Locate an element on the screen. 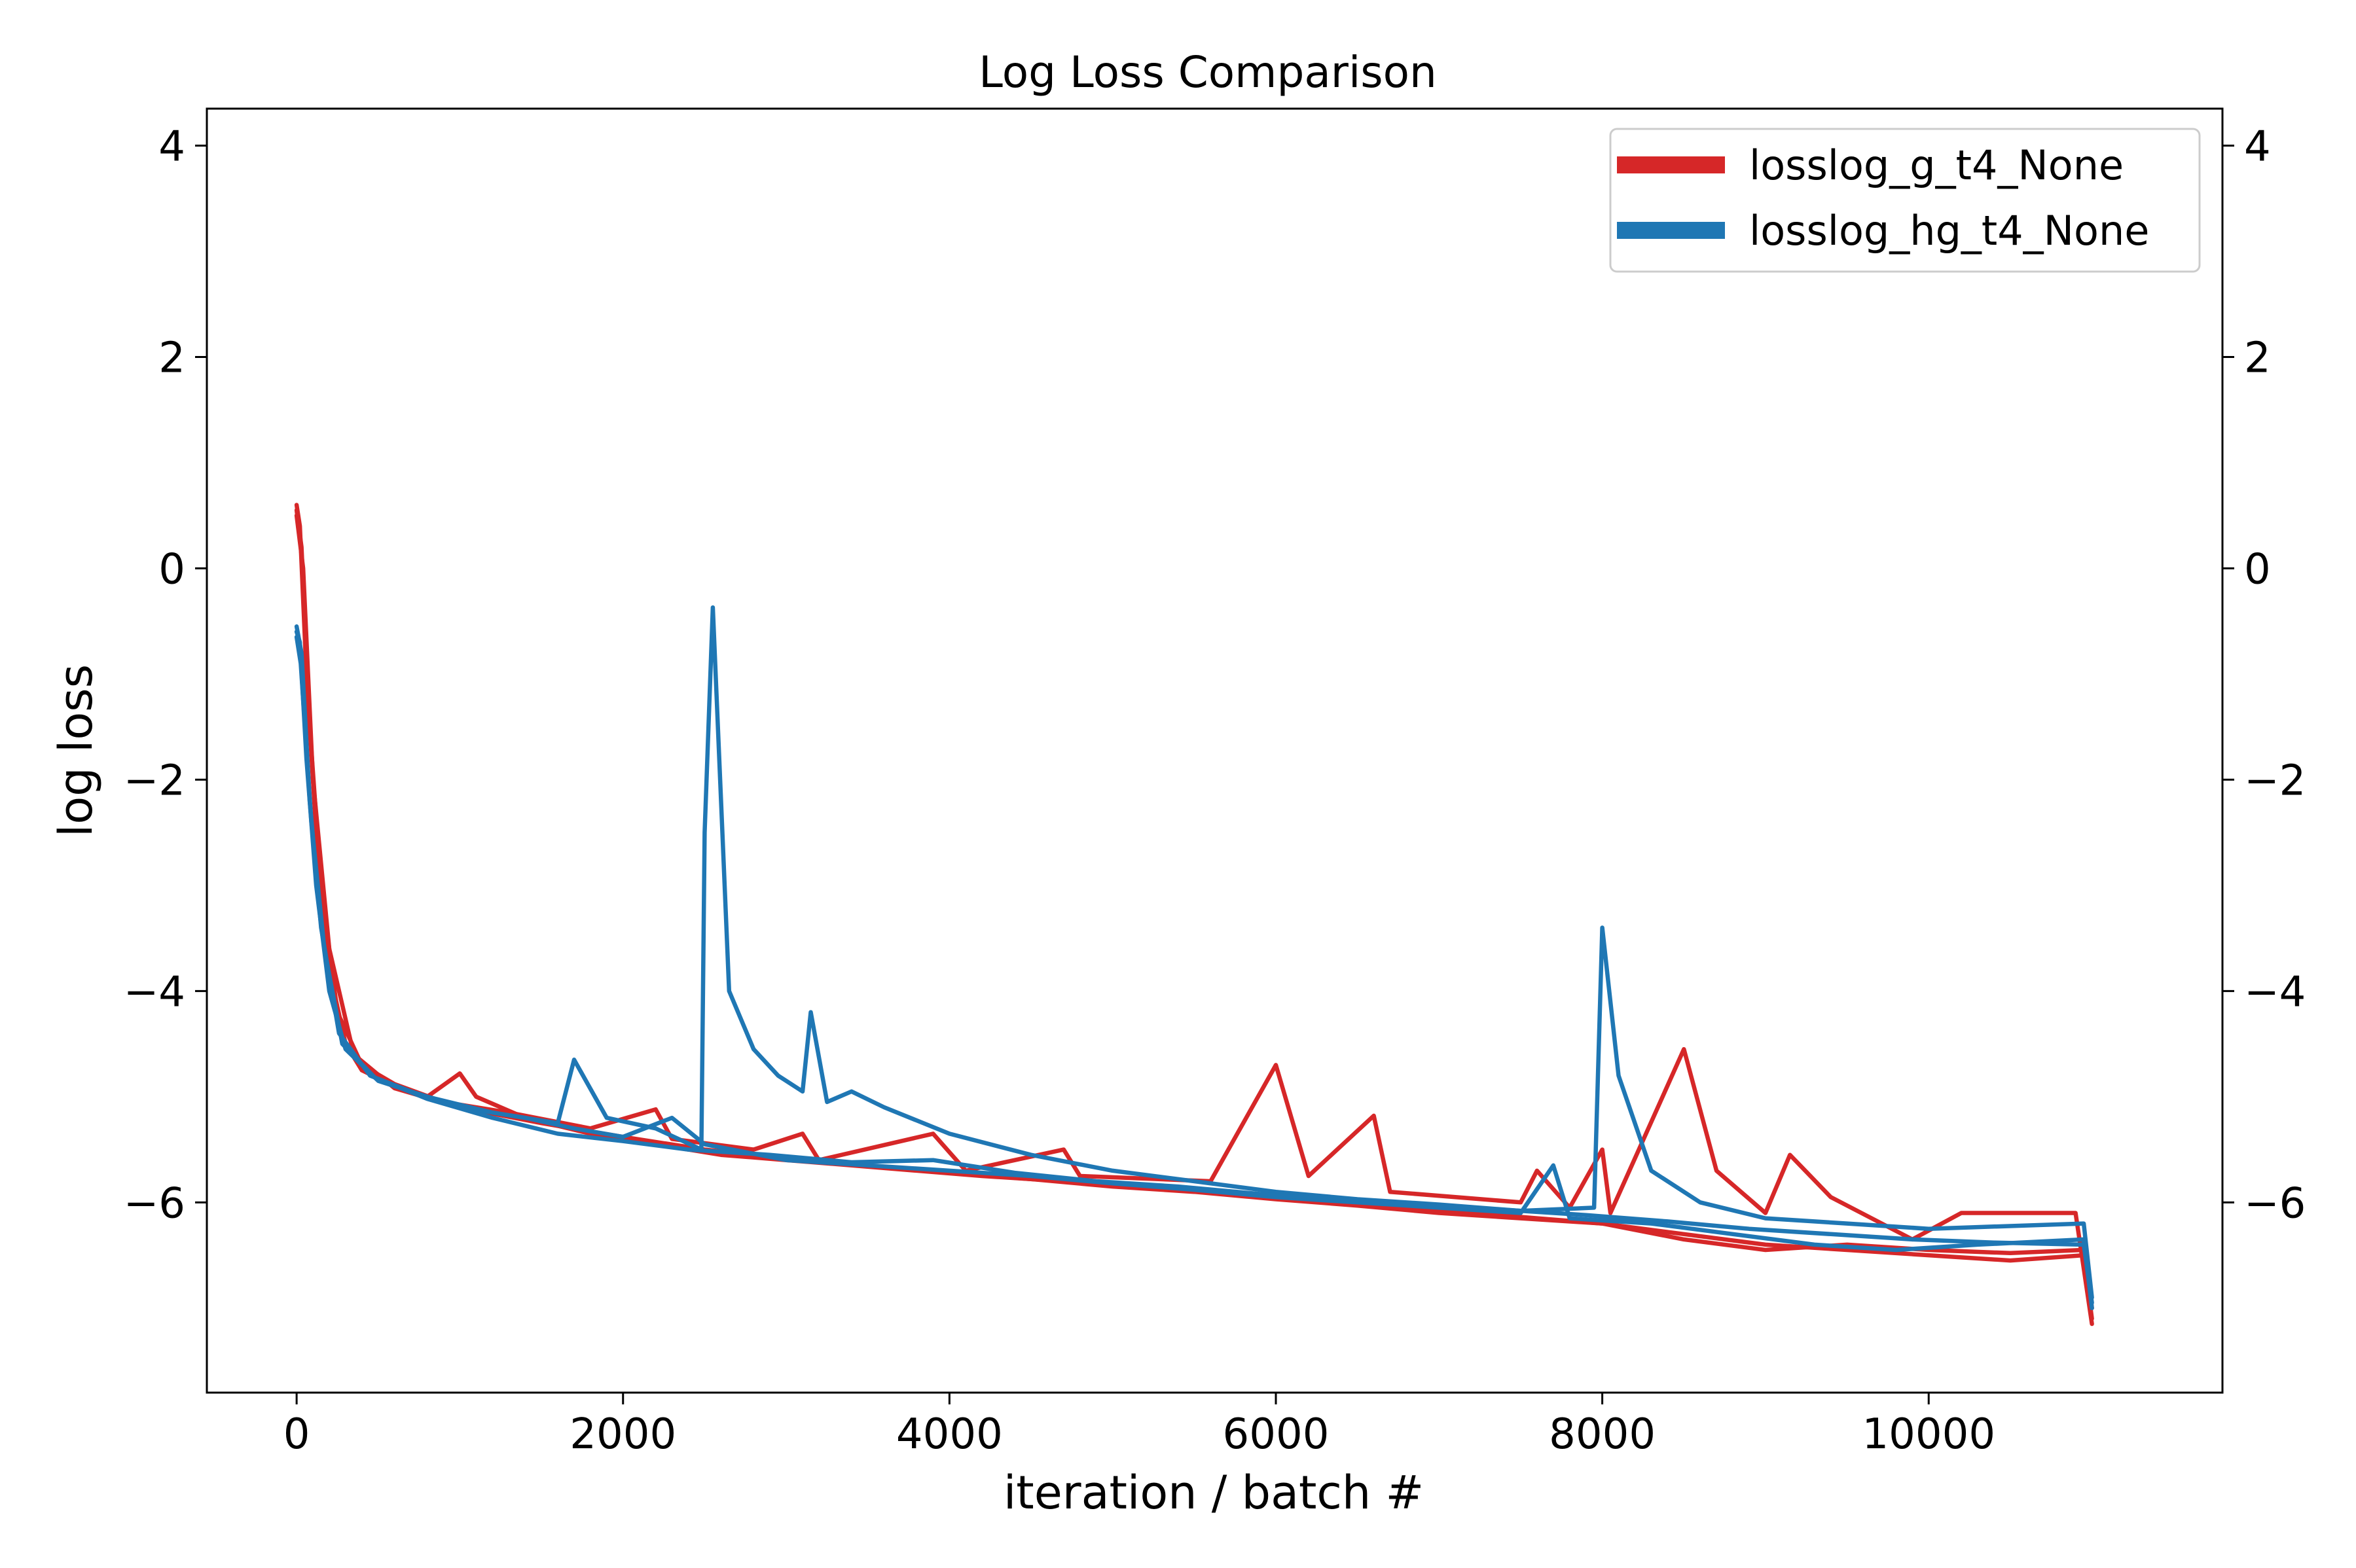 Image resolution: width=2356 pixels, height=1568 pixels. legend-label-series-2: losslog_hg_t4_None is located at coordinates (1949, 231).